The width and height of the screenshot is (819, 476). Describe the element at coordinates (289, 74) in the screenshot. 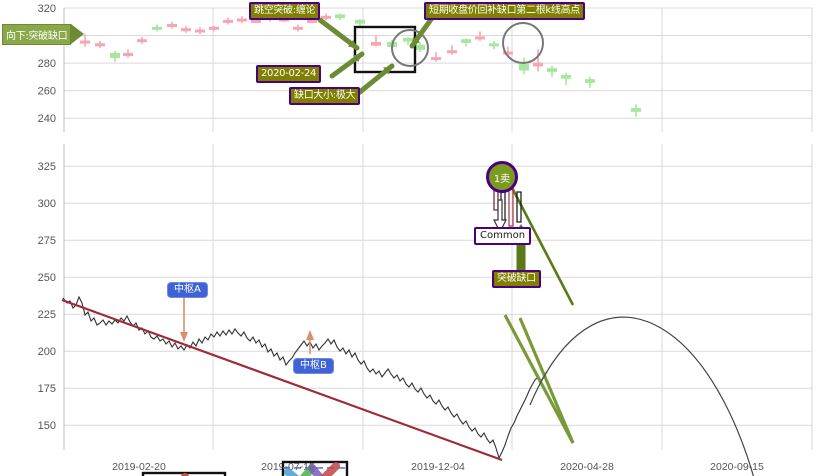

I see `gap-date-label: 2020-02-24` at that location.